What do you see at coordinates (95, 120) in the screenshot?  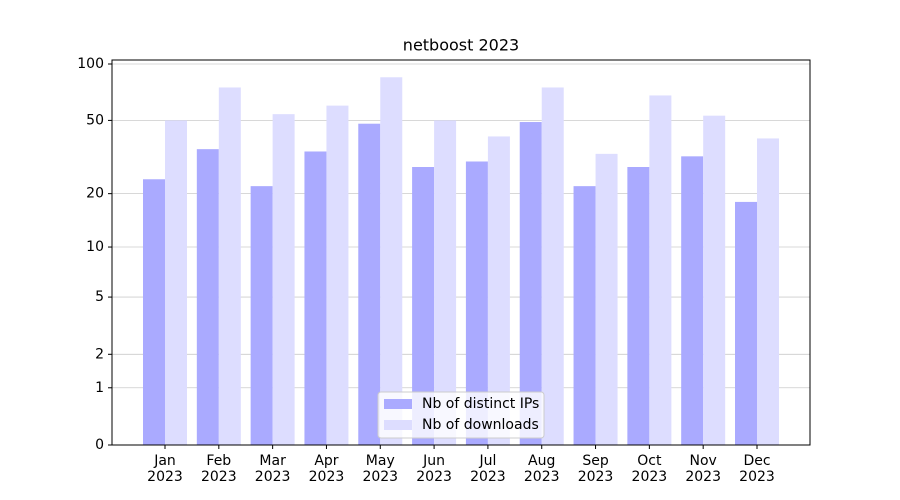 I see `y-tick-label: 50` at bounding box center [95, 120].